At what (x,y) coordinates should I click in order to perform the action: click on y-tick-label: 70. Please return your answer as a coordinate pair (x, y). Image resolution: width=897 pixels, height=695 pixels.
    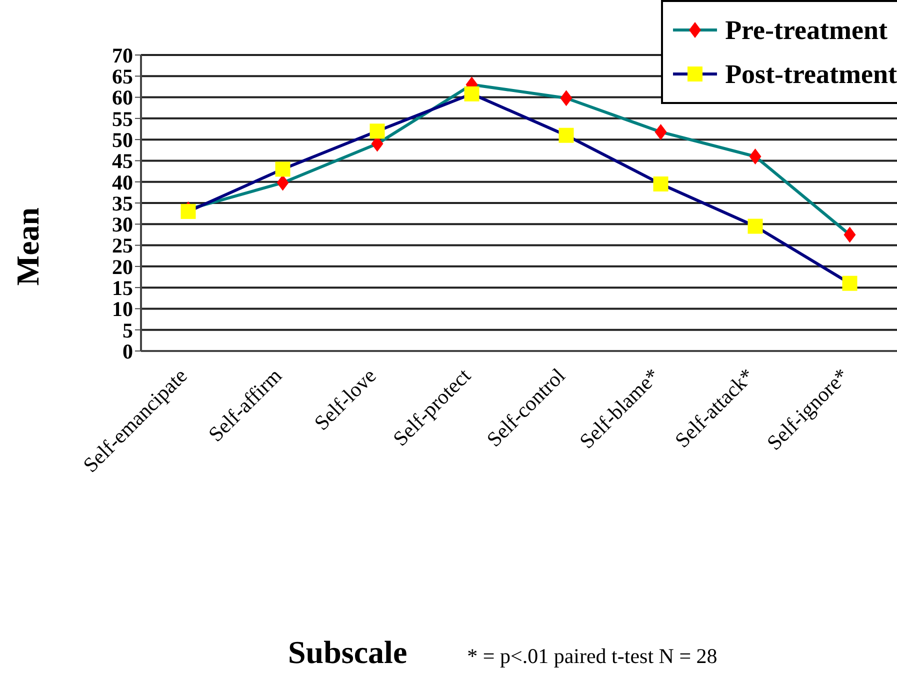
    Looking at the image, I should click on (122, 55).